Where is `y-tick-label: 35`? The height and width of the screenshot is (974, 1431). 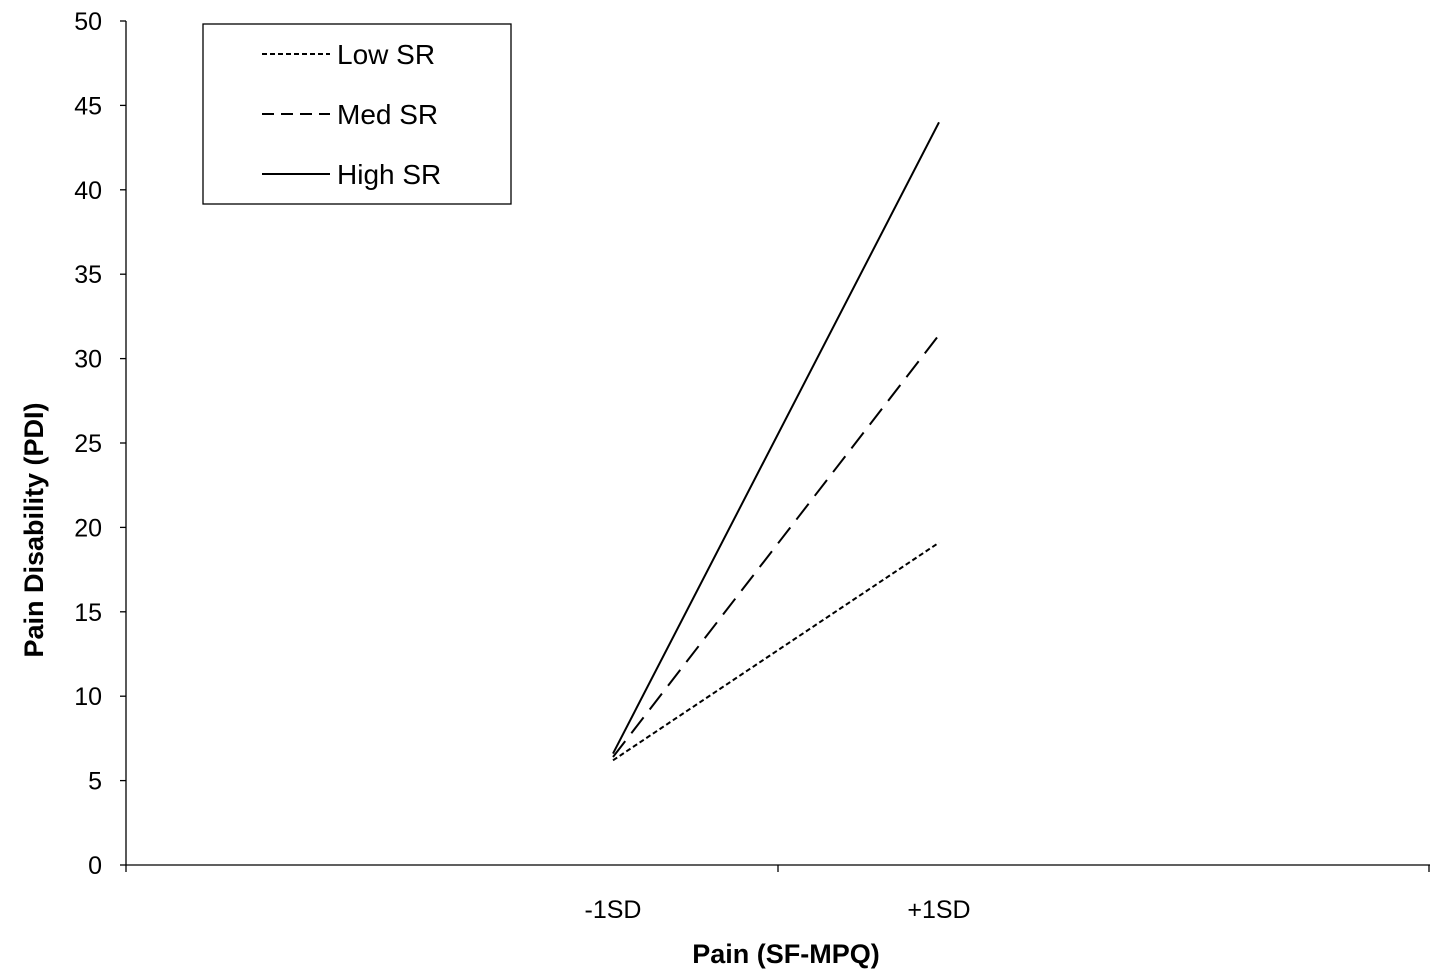
y-tick-label: 35 is located at coordinates (88, 275).